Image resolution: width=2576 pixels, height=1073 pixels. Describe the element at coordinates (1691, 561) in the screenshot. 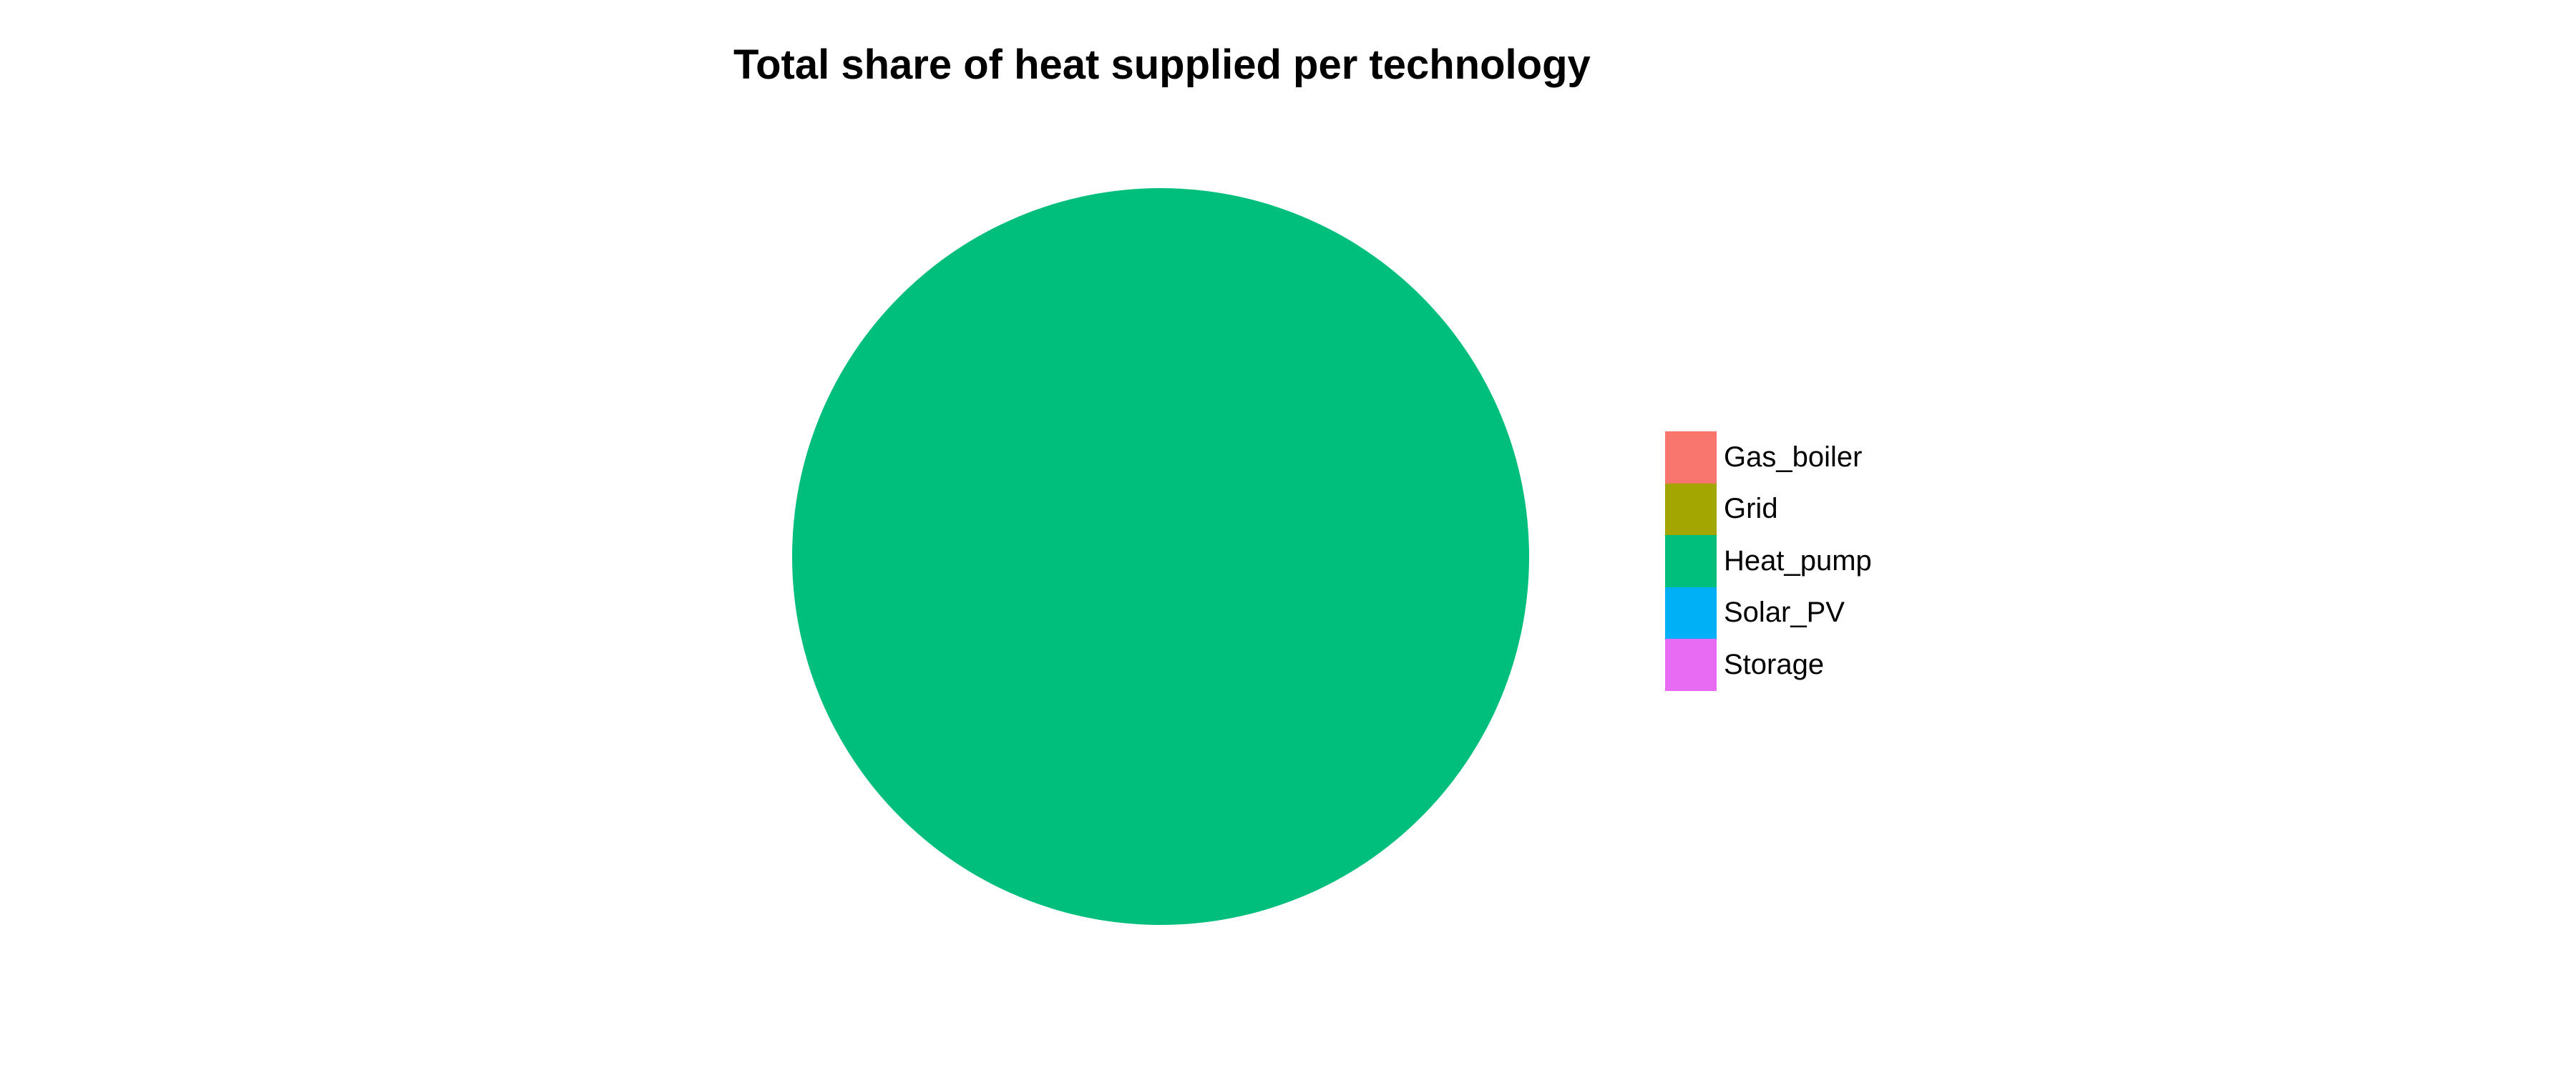

I see `legend-key-heat-pump` at that location.